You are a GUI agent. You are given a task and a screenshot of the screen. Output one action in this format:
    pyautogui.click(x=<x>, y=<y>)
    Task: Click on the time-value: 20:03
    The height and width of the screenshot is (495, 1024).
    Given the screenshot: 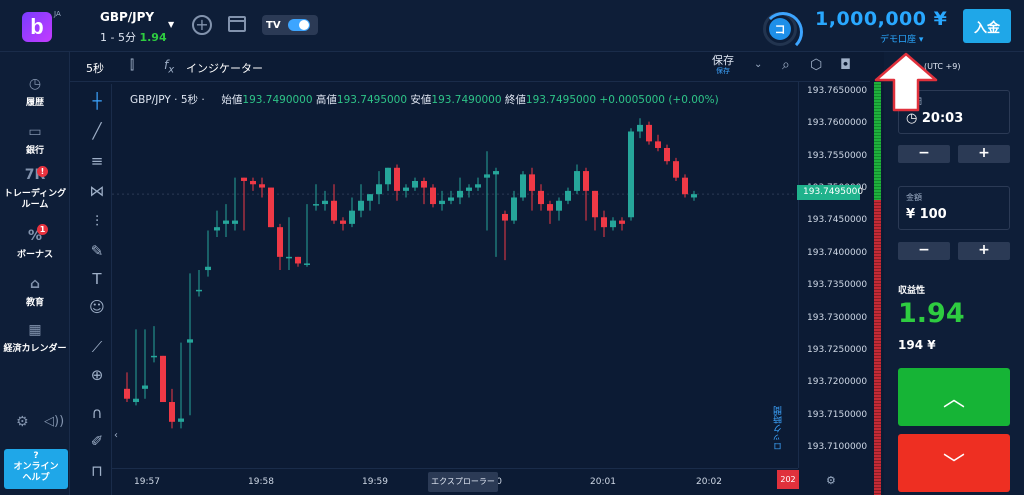 What is the action you would take?
    pyautogui.click(x=942, y=118)
    